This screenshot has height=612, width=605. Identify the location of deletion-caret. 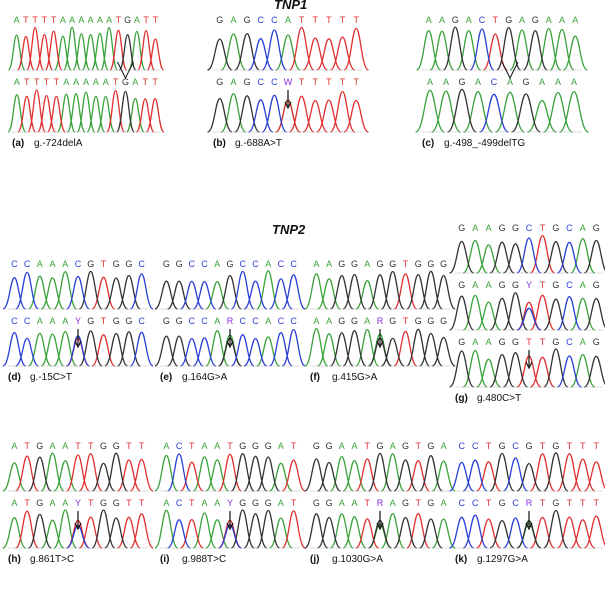
(125, 70).